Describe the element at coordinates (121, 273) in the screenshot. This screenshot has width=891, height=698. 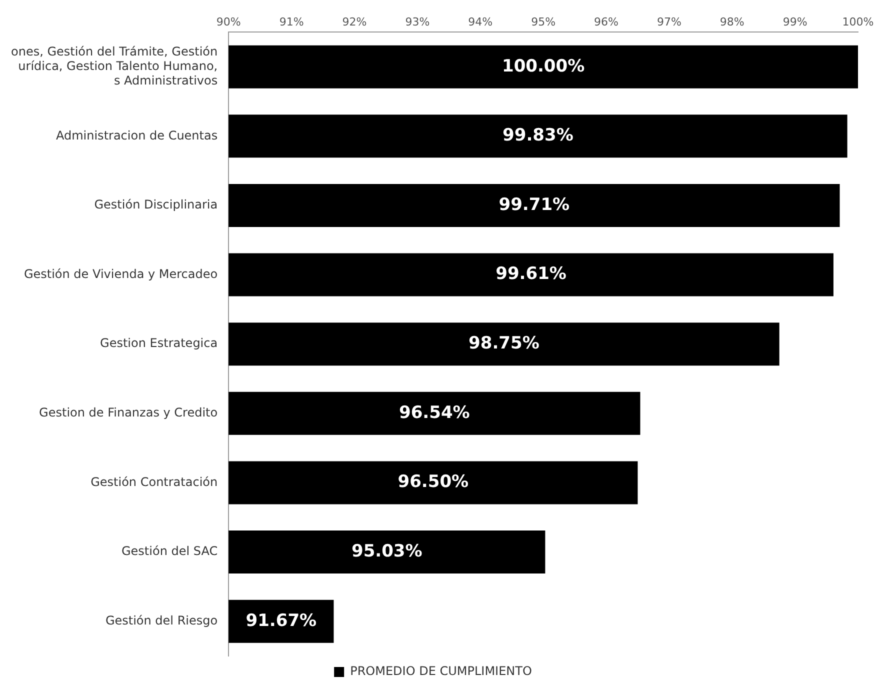
I see `y-tick-label: Gestión de Vivienda y Mercadeo` at that location.